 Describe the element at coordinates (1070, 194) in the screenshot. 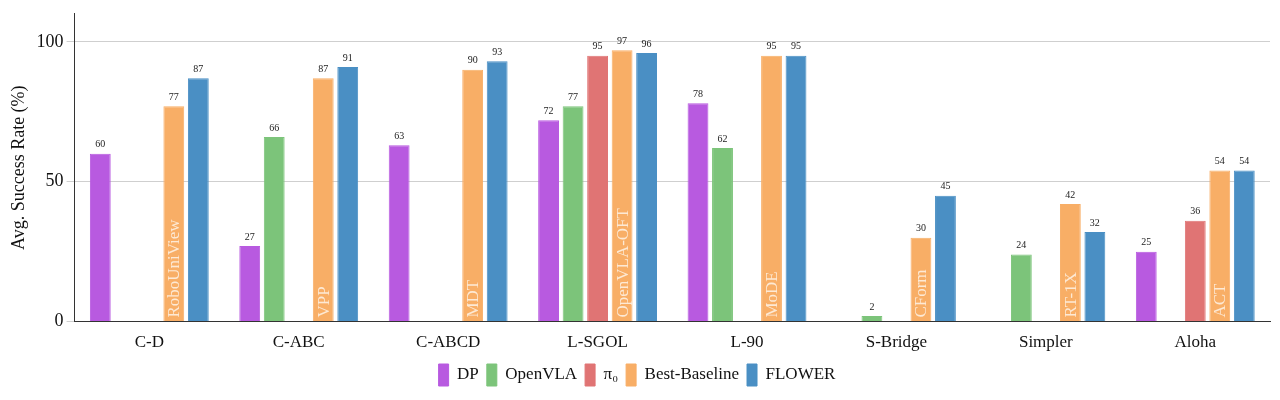

I see `data-label: 42` at that location.